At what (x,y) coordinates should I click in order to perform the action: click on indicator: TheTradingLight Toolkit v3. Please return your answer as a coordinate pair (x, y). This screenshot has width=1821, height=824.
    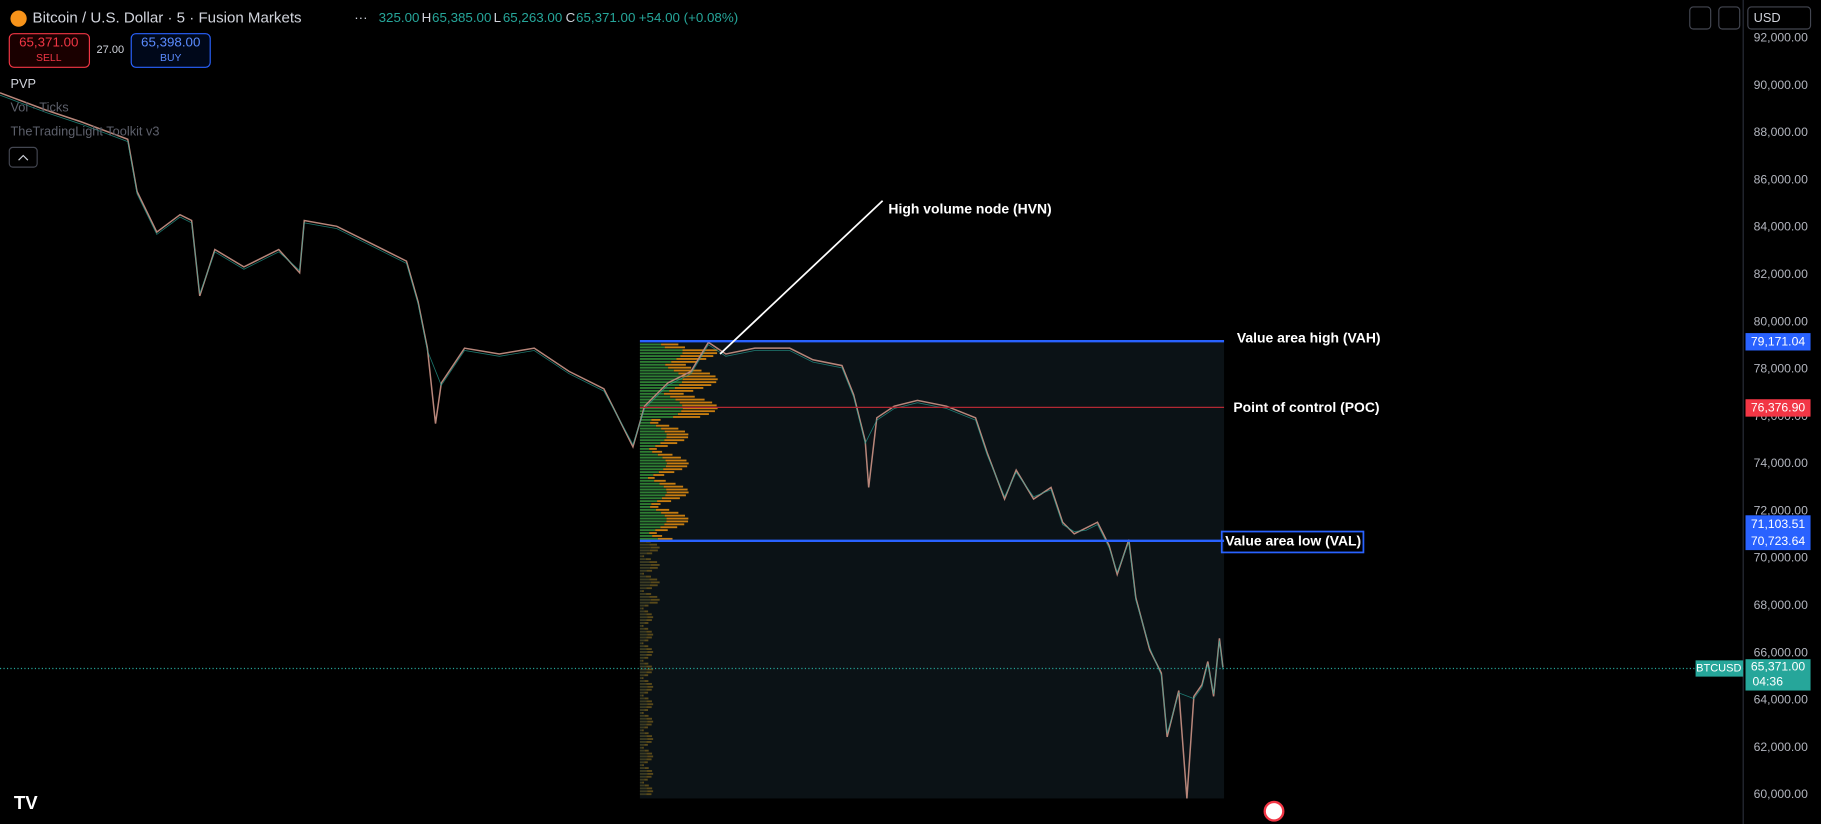
    Looking at the image, I should click on (84, 131).